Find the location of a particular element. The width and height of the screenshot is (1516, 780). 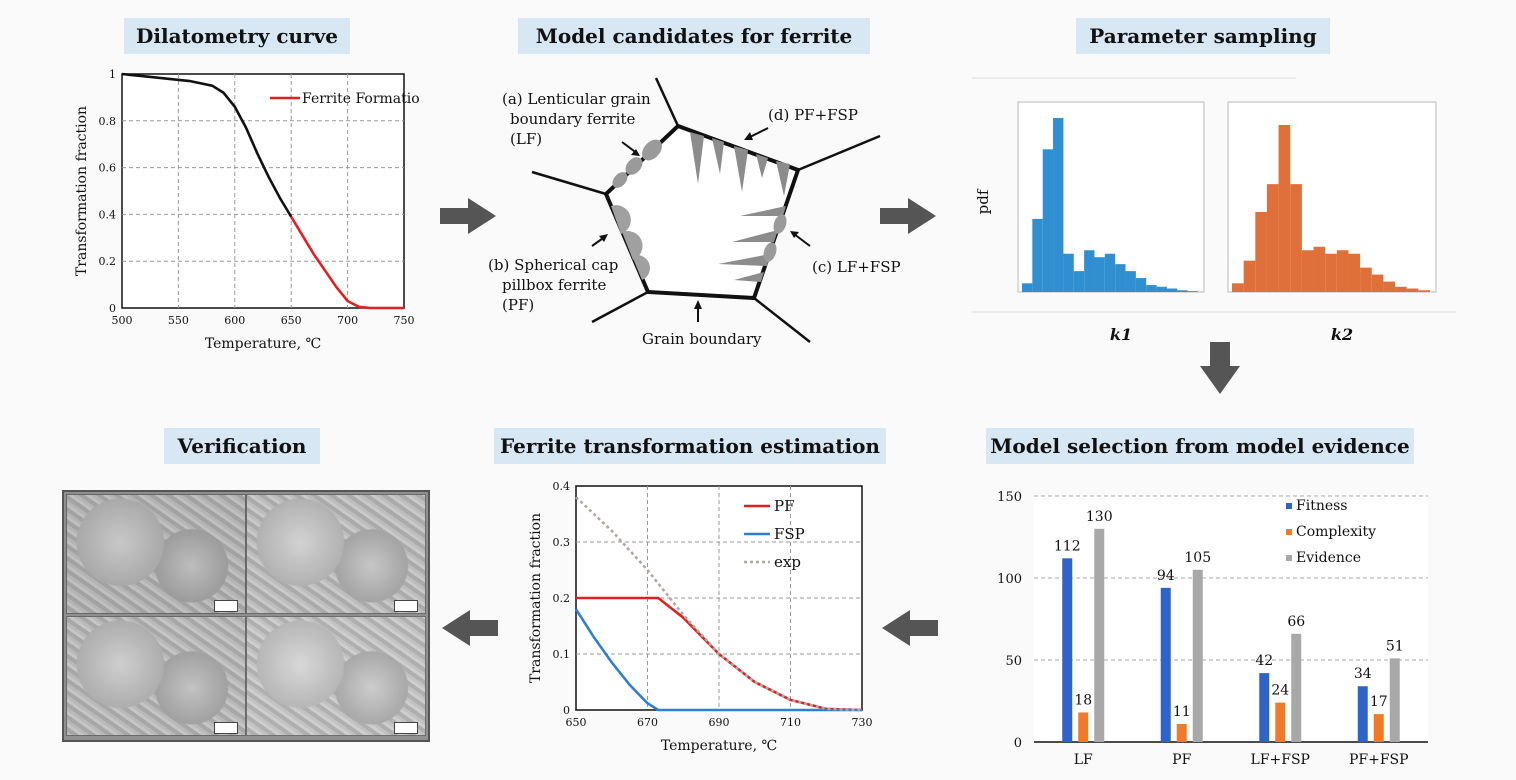

pffsp-label: (d) PF+FSP is located at coordinates (813, 115).